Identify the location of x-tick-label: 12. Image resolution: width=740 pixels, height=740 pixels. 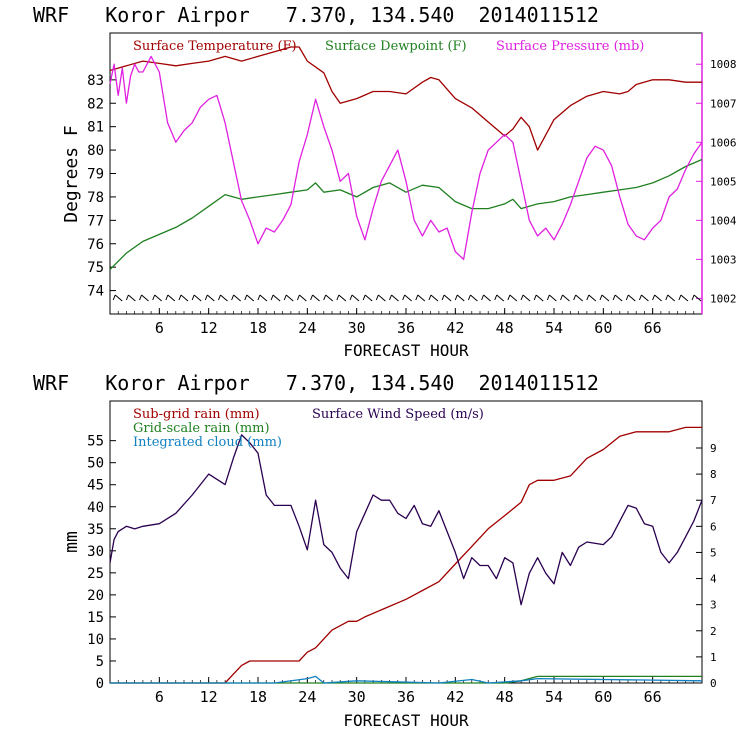
(209, 697).